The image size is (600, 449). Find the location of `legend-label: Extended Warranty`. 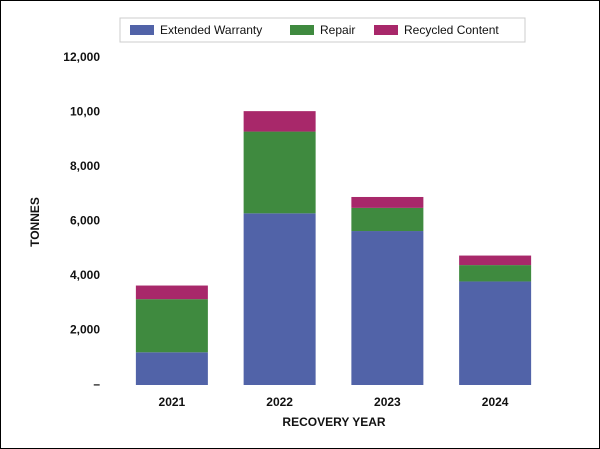

legend-label: Extended Warranty is located at coordinates (211, 30).